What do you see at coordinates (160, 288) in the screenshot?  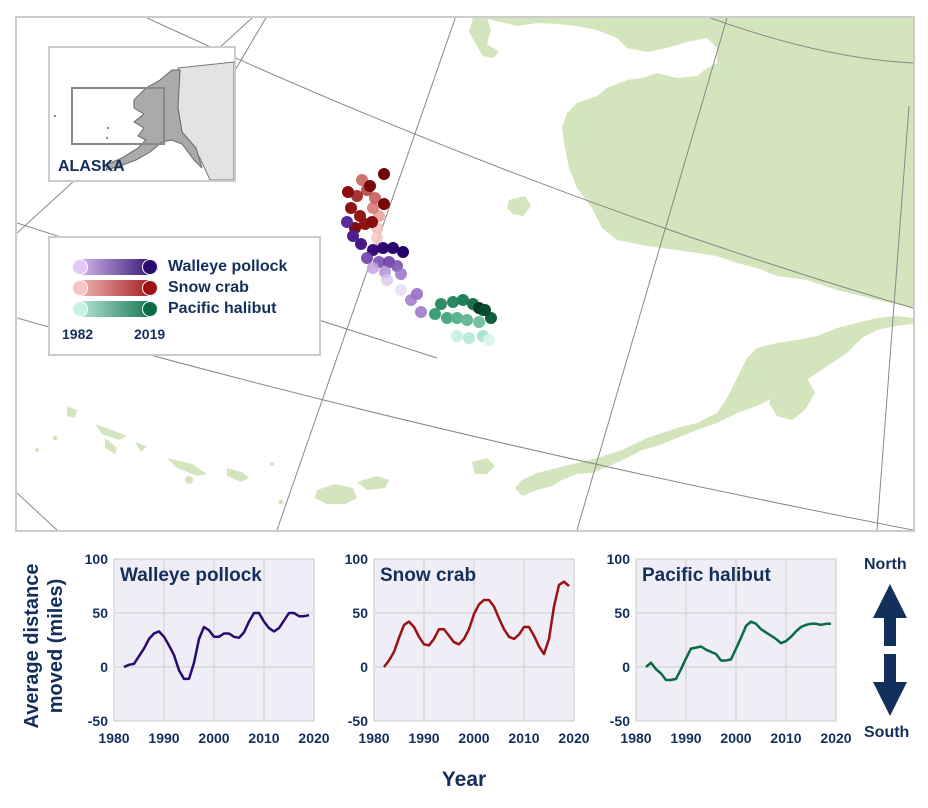 I see `legend-item-snow-crab: Snow crab` at bounding box center [160, 288].